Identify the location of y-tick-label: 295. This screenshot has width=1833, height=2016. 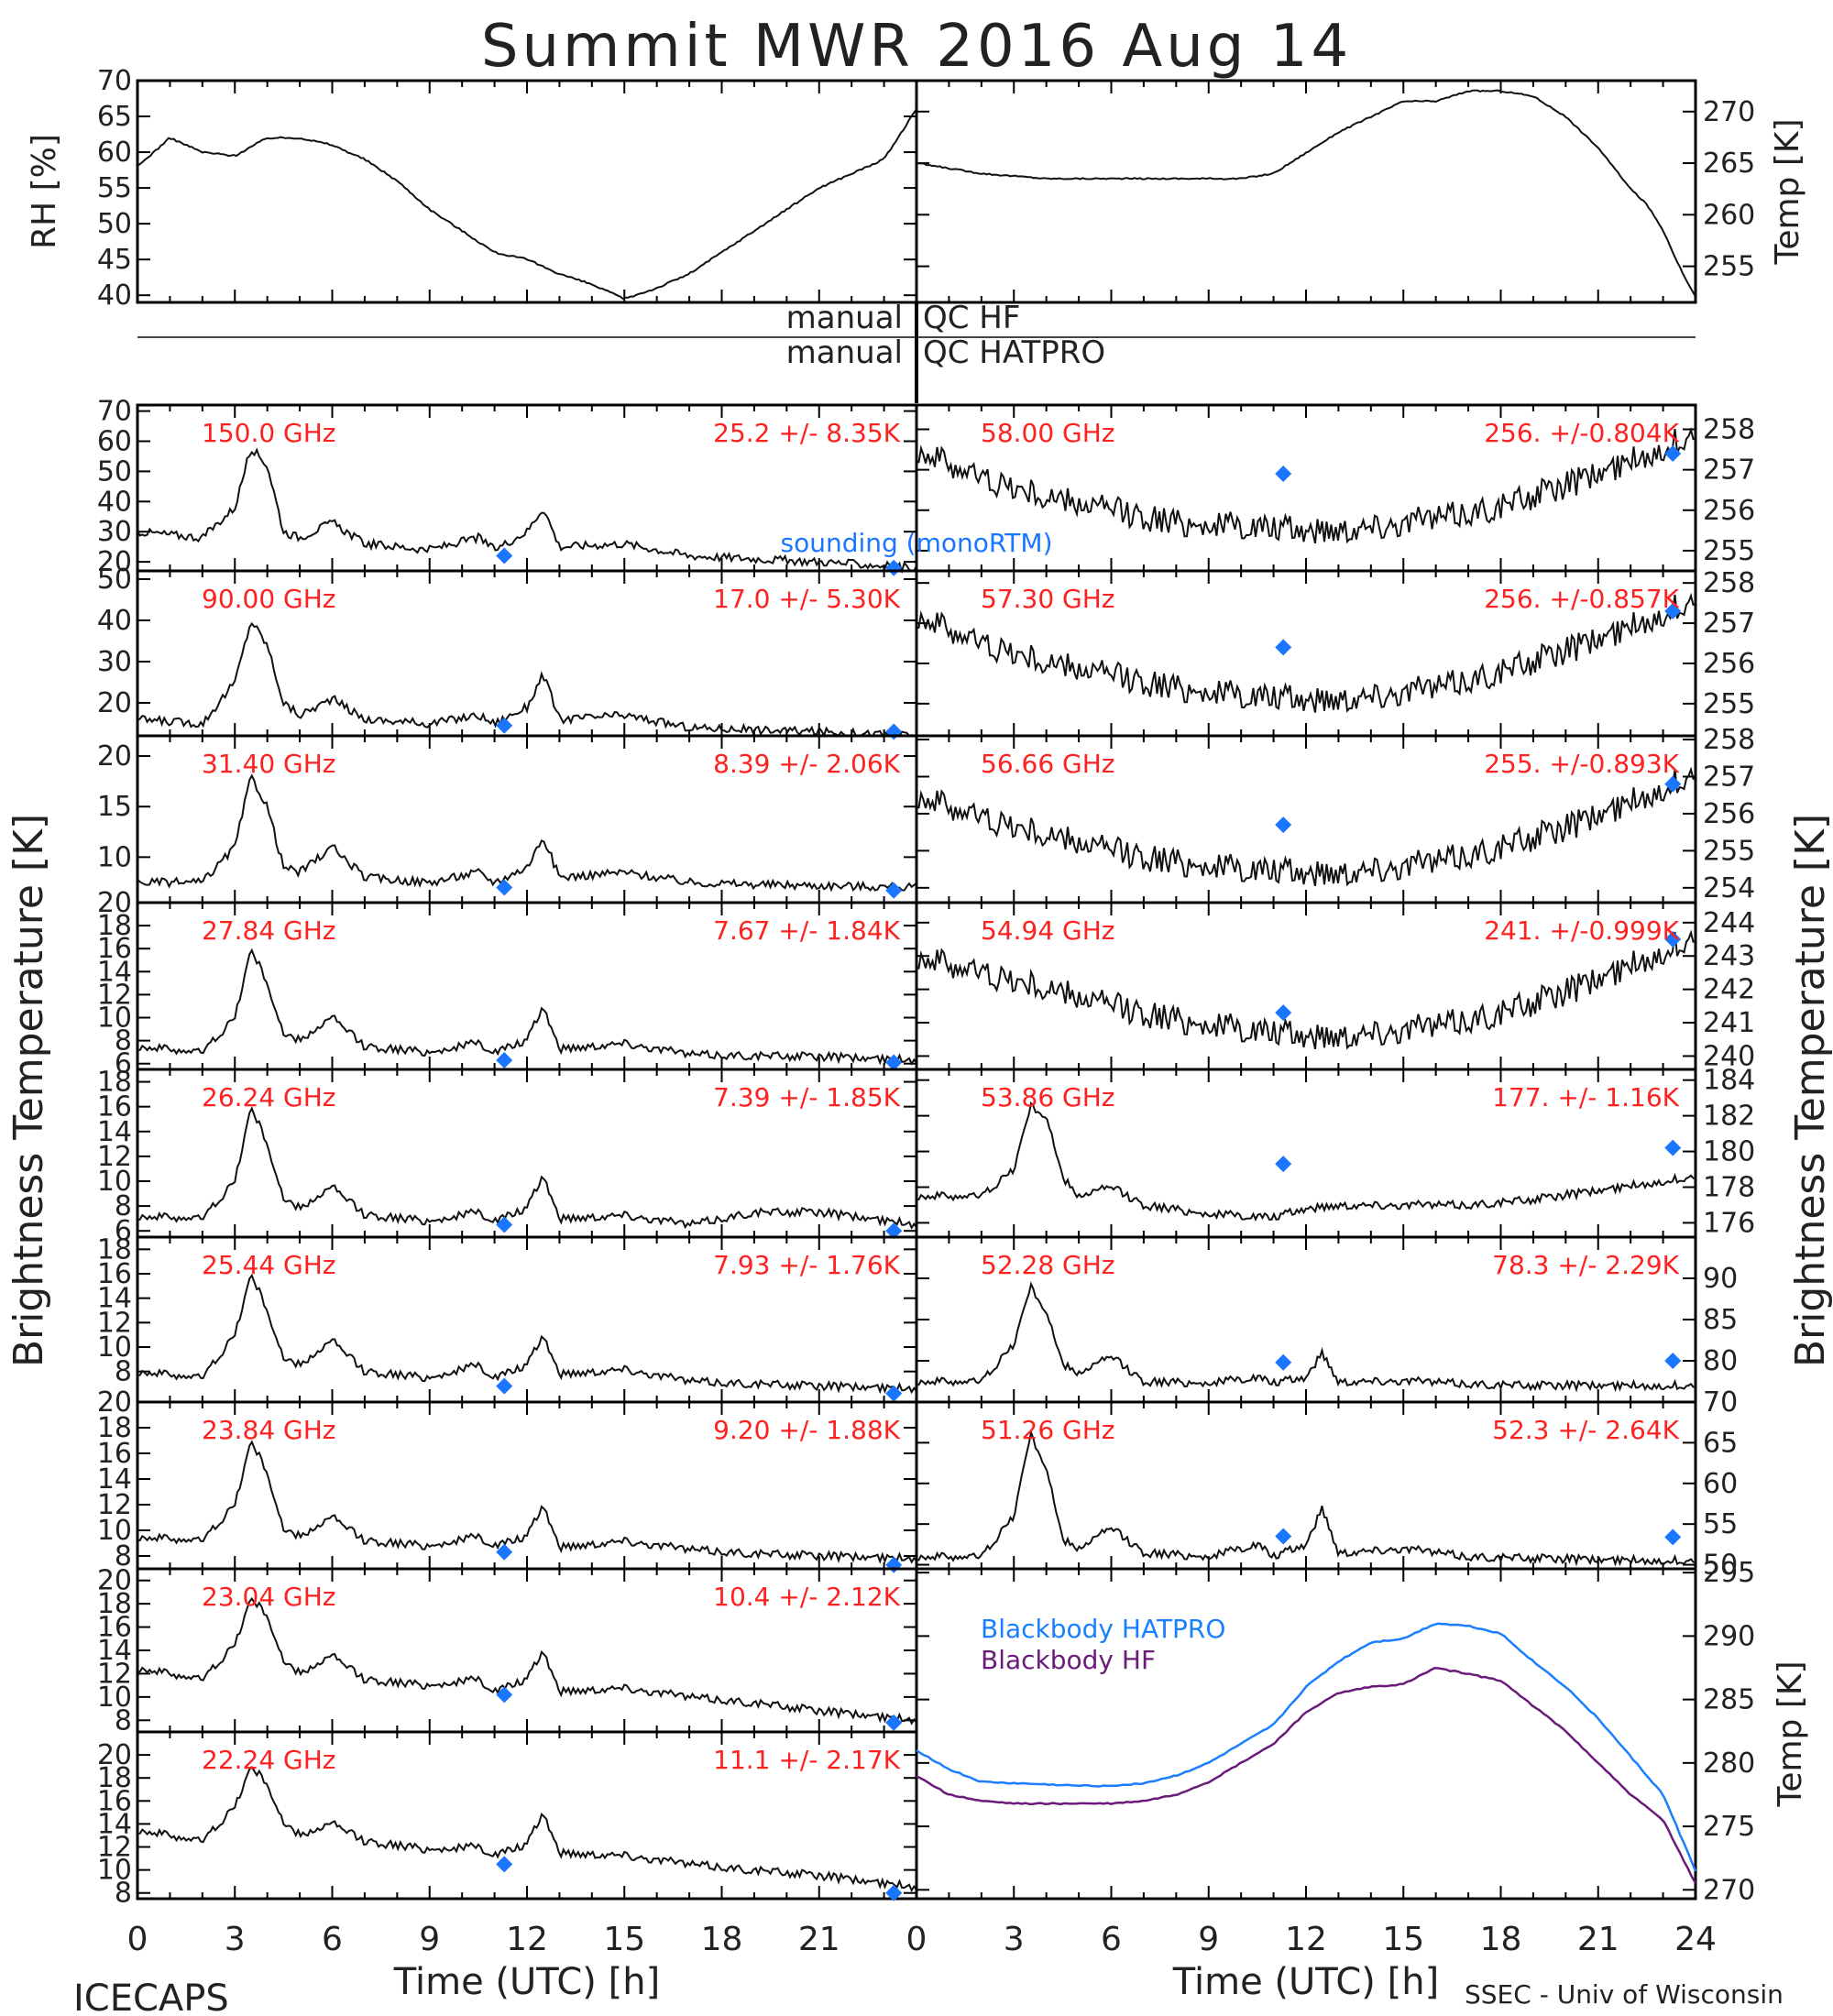
(1729, 1573).